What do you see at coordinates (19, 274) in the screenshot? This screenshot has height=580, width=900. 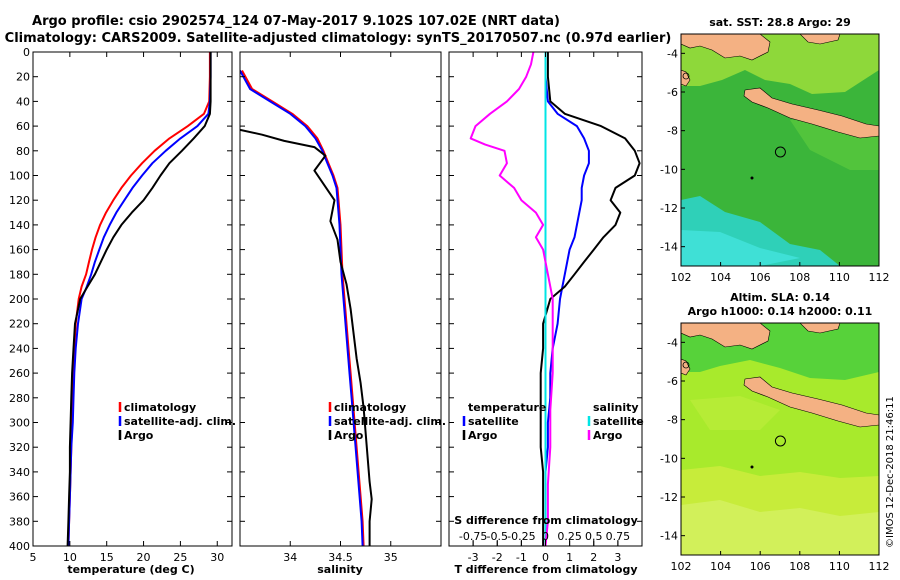 I see `depth-ytick-label: 180` at bounding box center [19, 274].